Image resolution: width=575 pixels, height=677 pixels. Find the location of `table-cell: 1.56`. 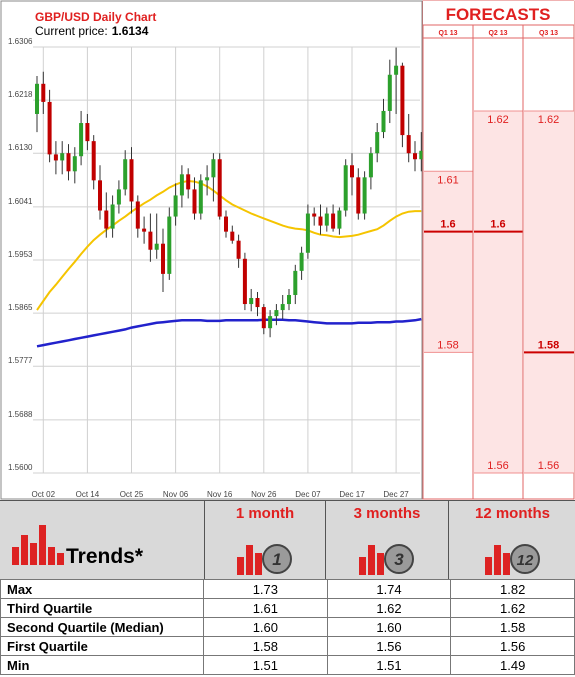

table-cell: 1.56 is located at coordinates (512, 646).